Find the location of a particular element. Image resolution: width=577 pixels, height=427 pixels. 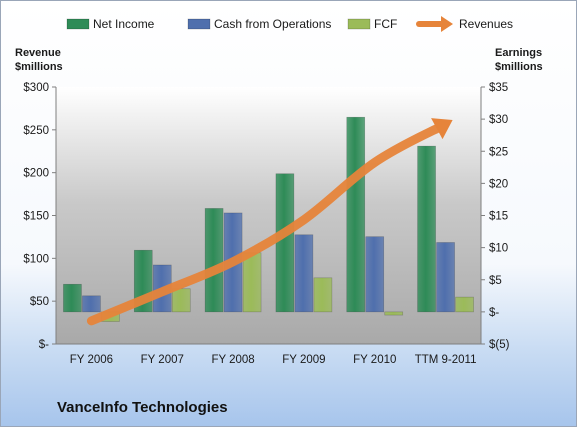

right-tick-label: $10 is located at coordinates (498, 249).